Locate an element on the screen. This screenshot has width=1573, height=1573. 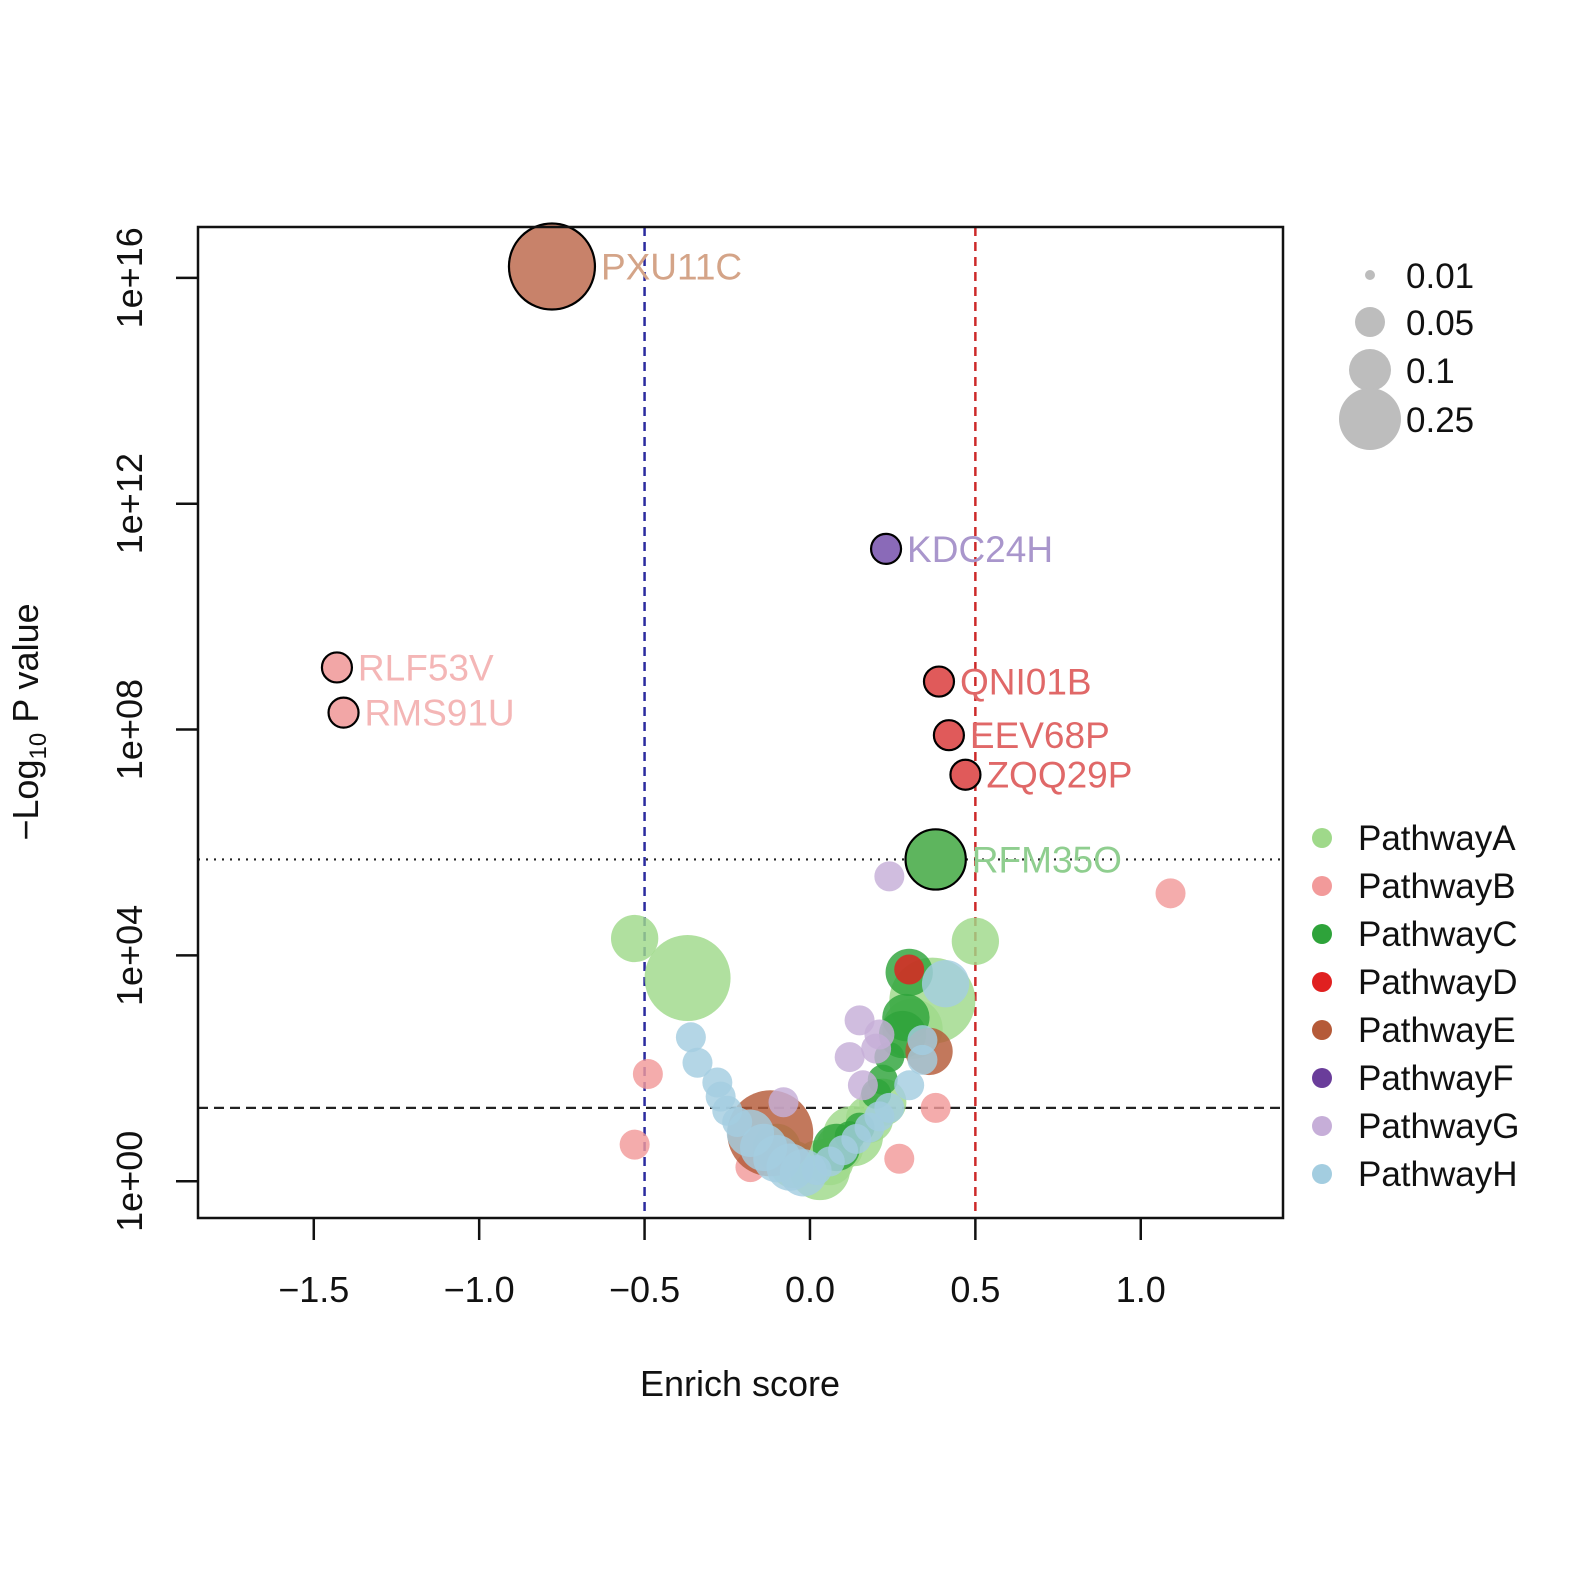
x-tick-label: −1.0 is located at coordinates (479, 1289).